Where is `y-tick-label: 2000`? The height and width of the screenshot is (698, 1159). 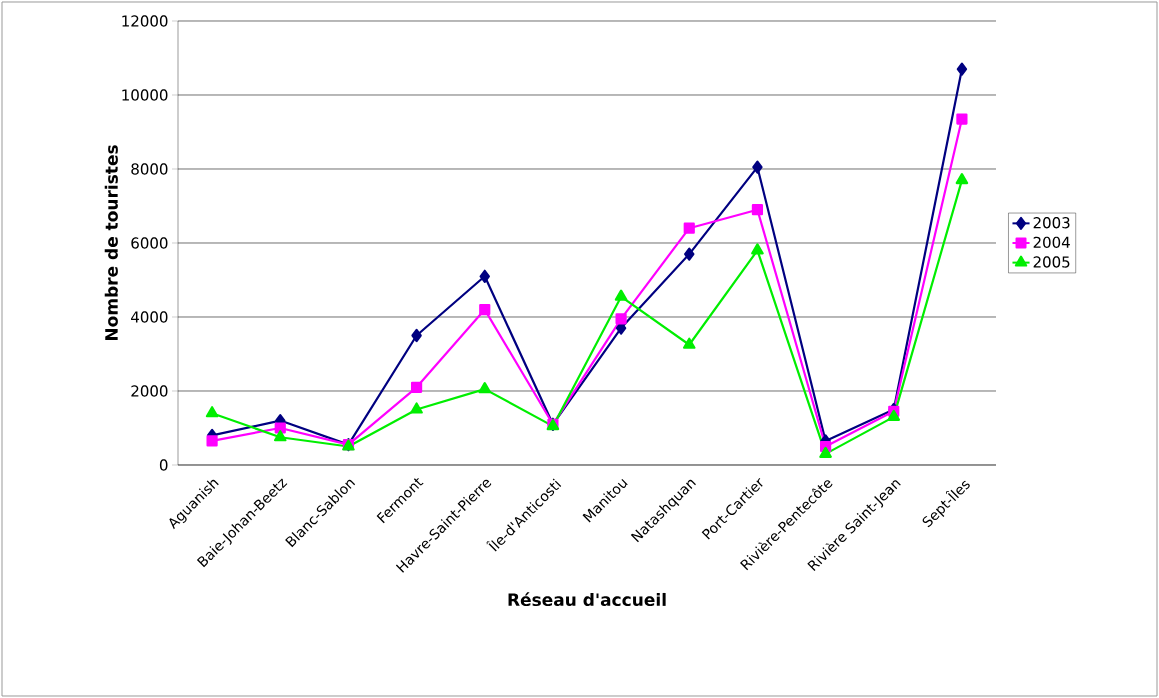
y-tick-label: 2000 is located at coordinates (149, 391).